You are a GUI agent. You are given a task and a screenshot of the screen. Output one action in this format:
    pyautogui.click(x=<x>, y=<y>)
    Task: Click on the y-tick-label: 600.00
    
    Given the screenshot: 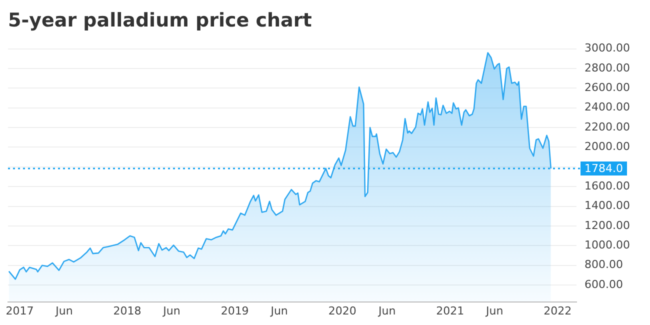 What is the action you would take?
    pyautogui.click(x=604, y=284)
    